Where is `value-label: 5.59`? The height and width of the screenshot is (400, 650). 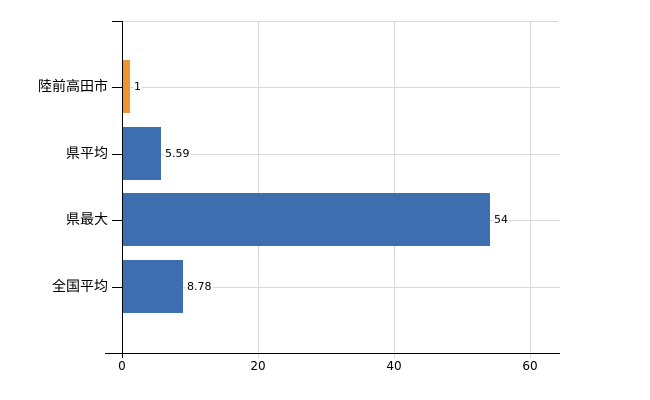
value-label: 5.59 is located at coordinates (177, 154).